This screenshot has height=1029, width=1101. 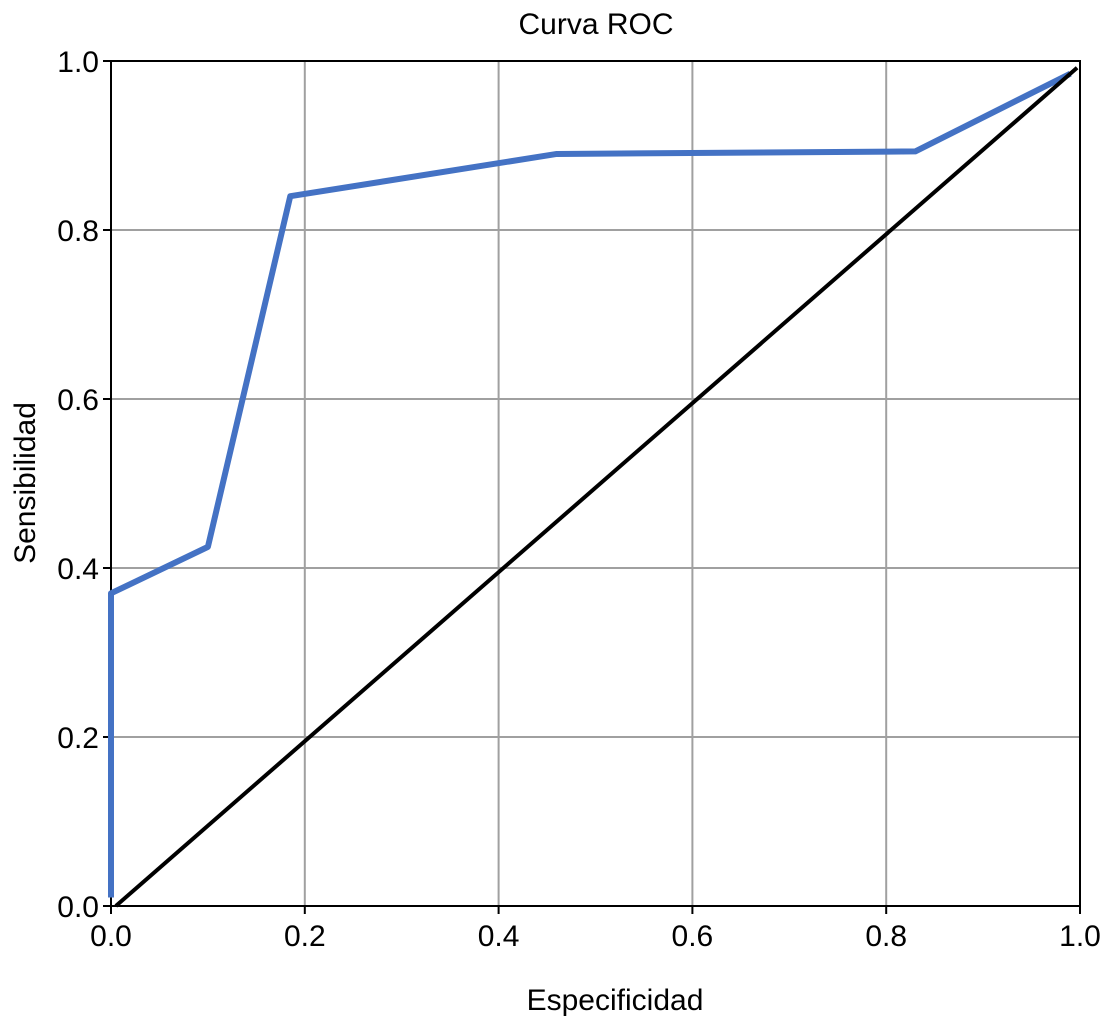 I want to click on x-tick-label: 1.0, so click(x=1080, y=936).